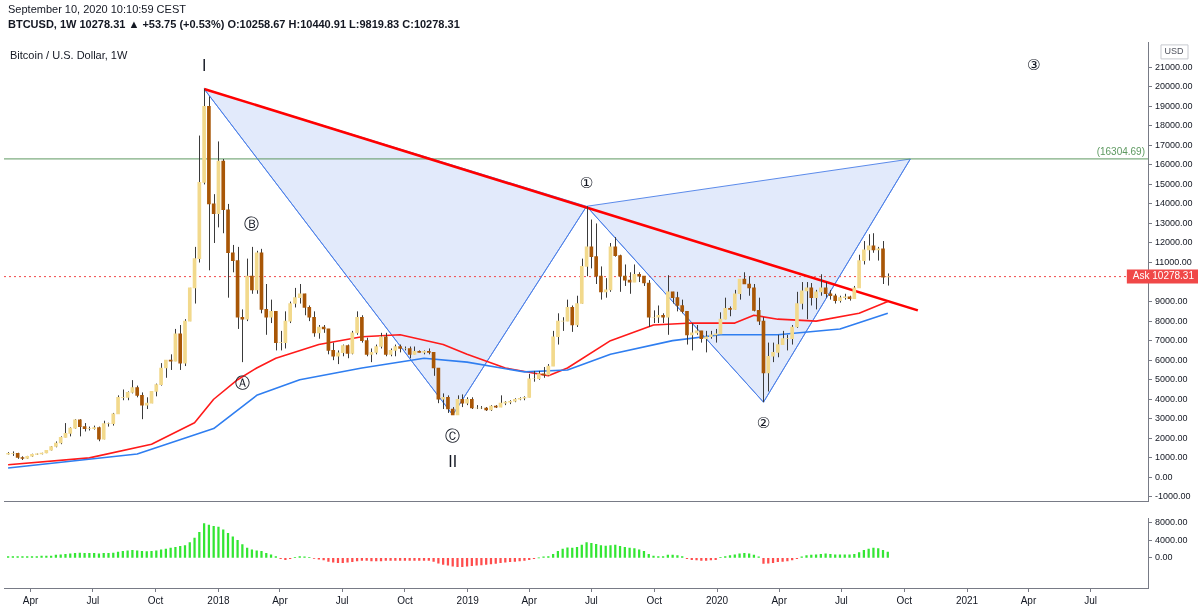  Describe the element at coordinates (1171, 437) in the screenshot. I see `y-tick-label: 2000.00` at that location.